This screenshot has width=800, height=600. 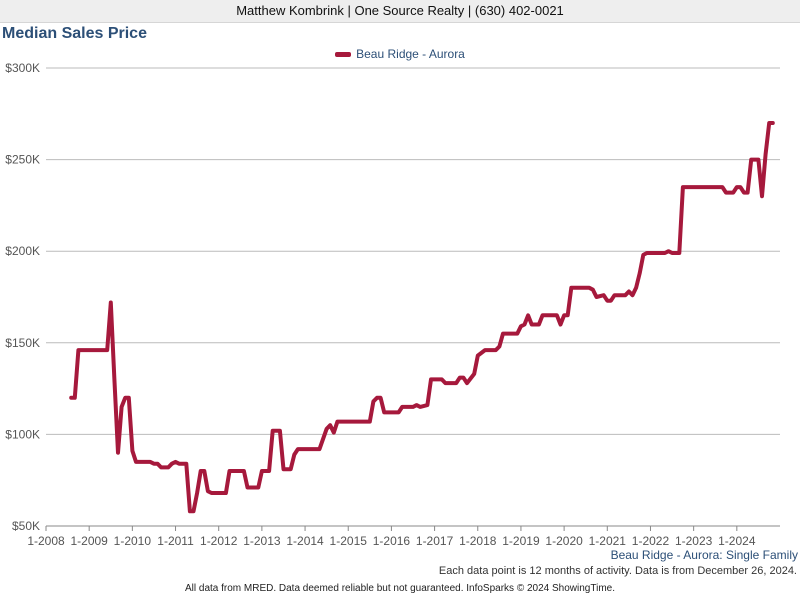 I want to click on y-tick-label: $50K, so click(x=26, y=526).